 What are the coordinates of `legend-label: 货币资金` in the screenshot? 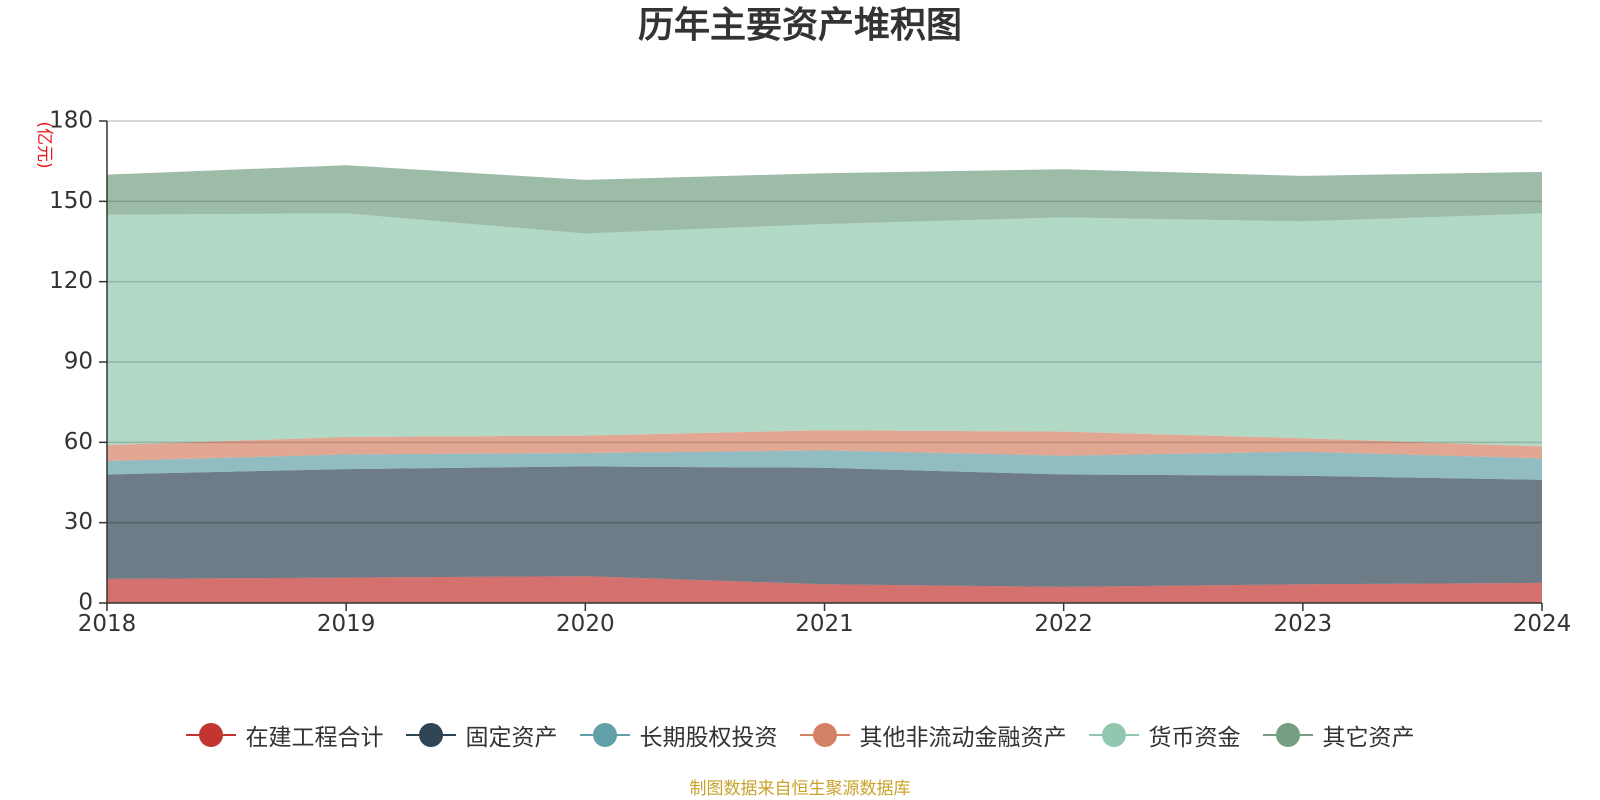 It's located at (1194, 738).